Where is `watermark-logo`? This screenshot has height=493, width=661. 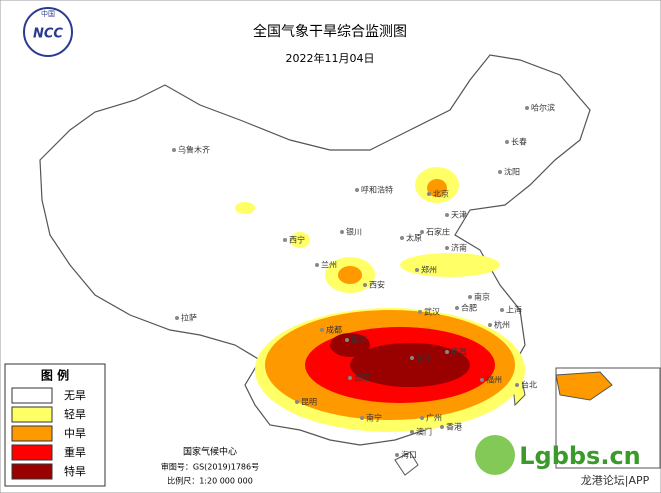 watermark-logo is located at coordinates (495, 455).